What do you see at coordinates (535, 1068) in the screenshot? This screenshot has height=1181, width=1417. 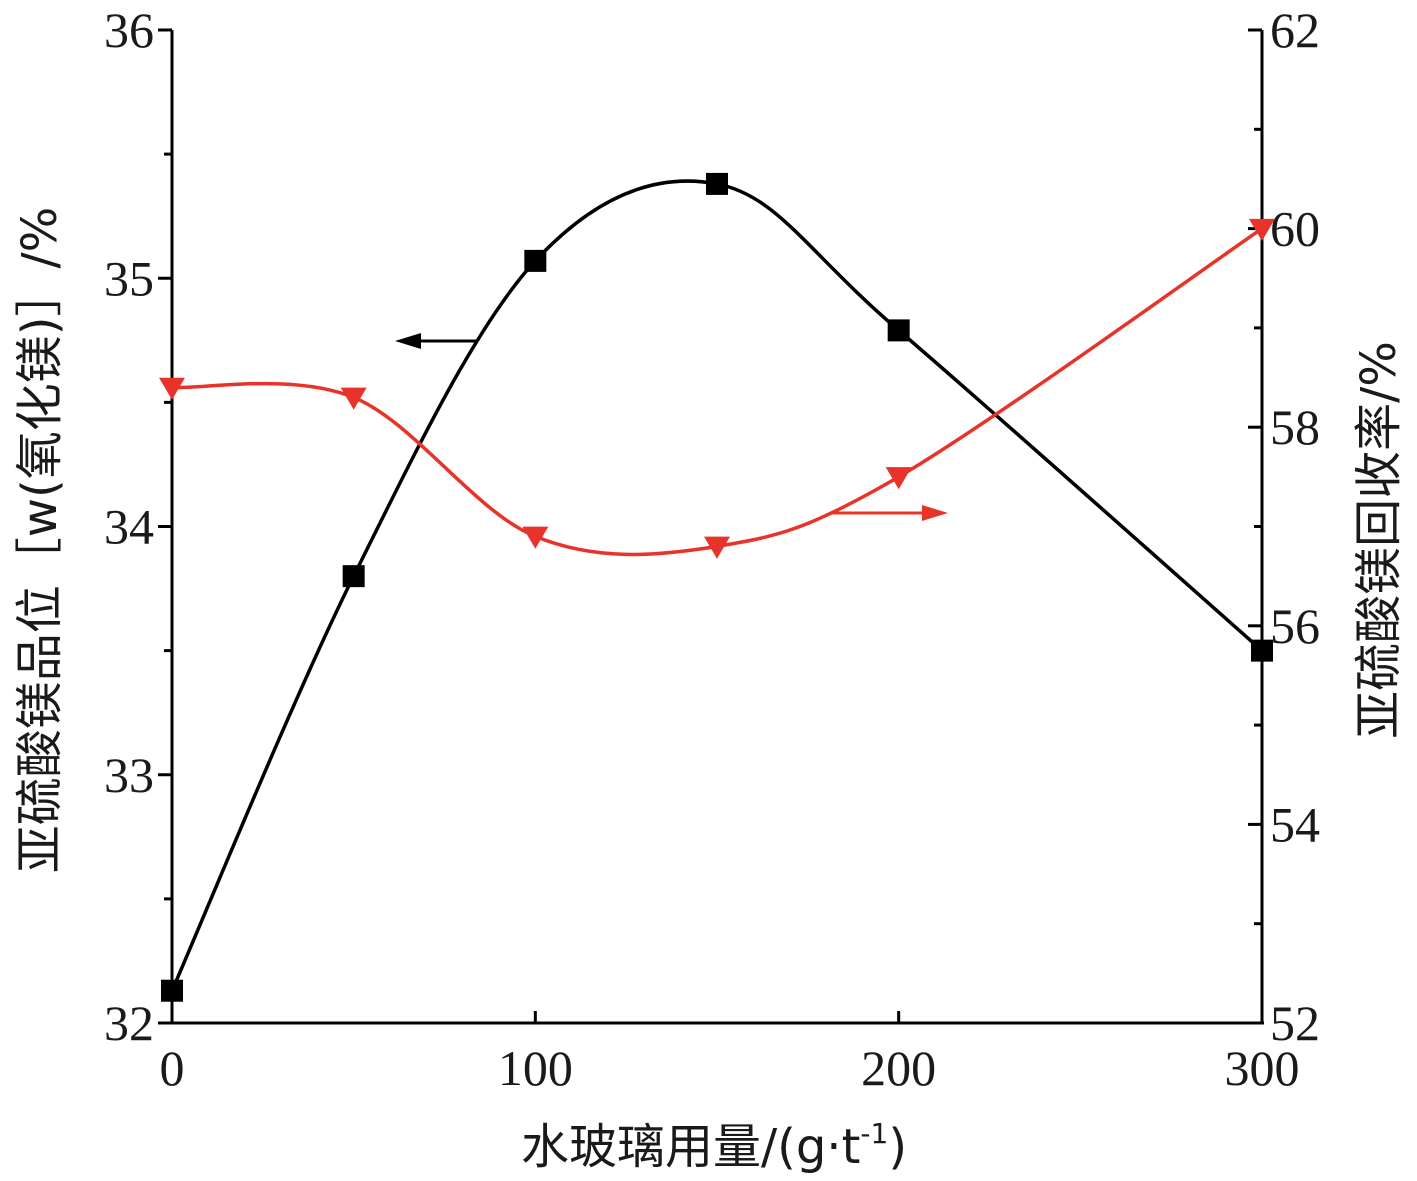 I see `x-tick-label: 100` at bounding box center [535, 1068].